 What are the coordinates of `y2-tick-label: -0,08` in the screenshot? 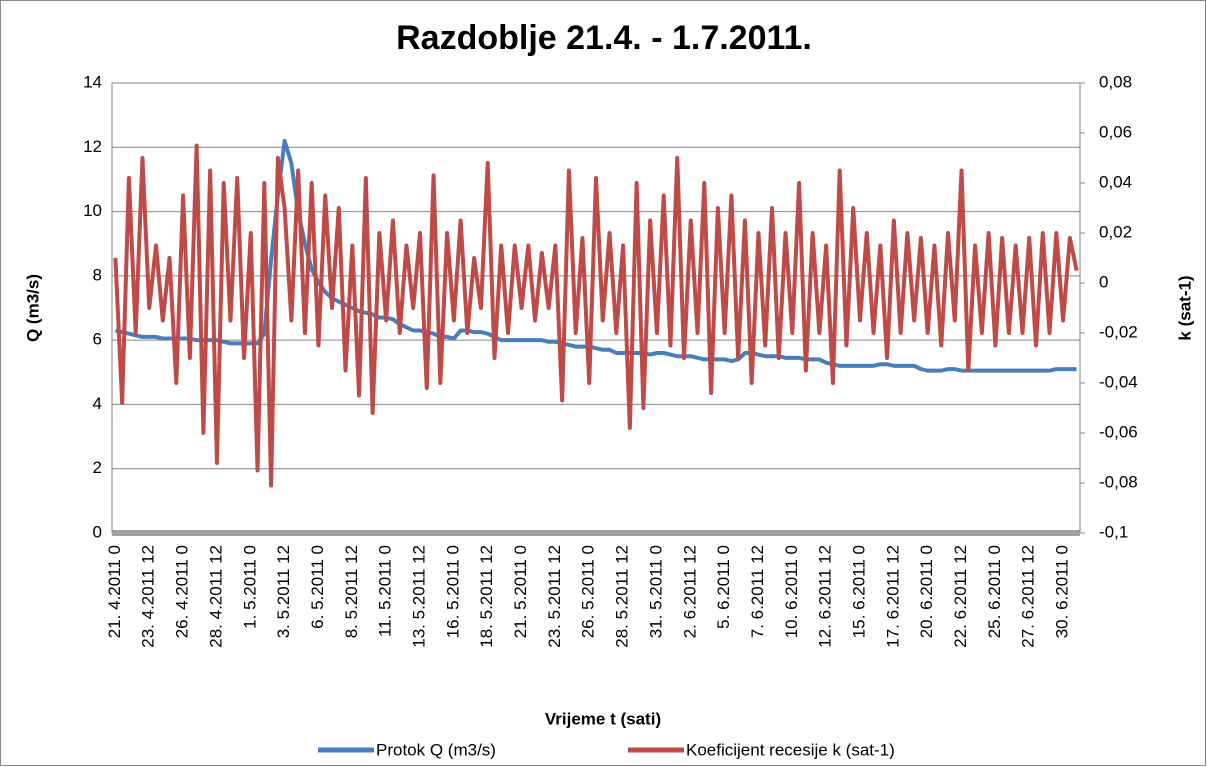 It's located at (1118, 481).